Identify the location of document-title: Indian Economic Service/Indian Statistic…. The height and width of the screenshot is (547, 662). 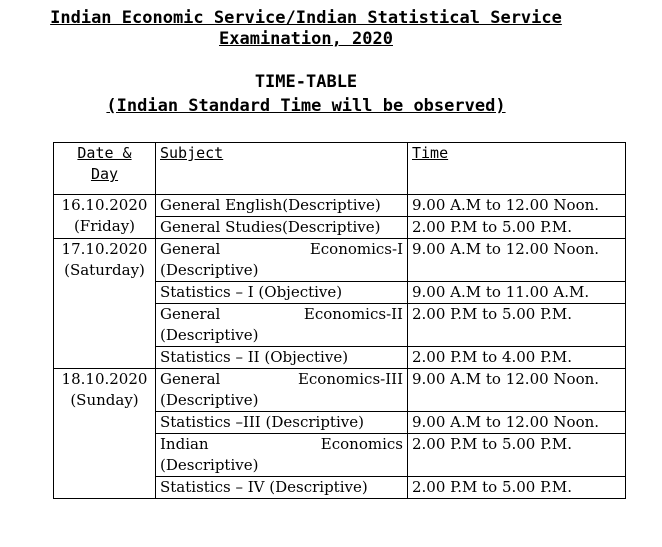
(306, 29).